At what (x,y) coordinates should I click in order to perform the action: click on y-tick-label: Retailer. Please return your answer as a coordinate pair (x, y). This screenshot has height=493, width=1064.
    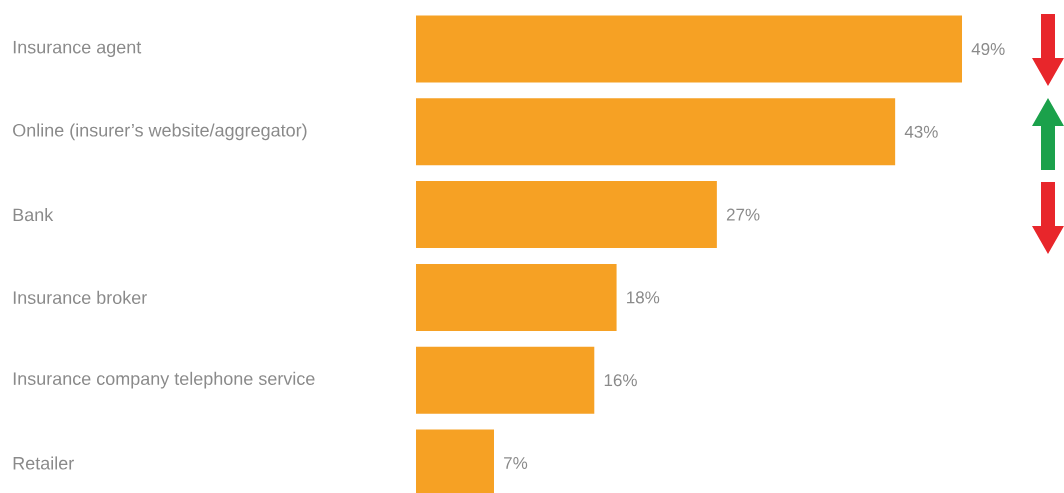
    Looking at the image, I should click on (43, 463).